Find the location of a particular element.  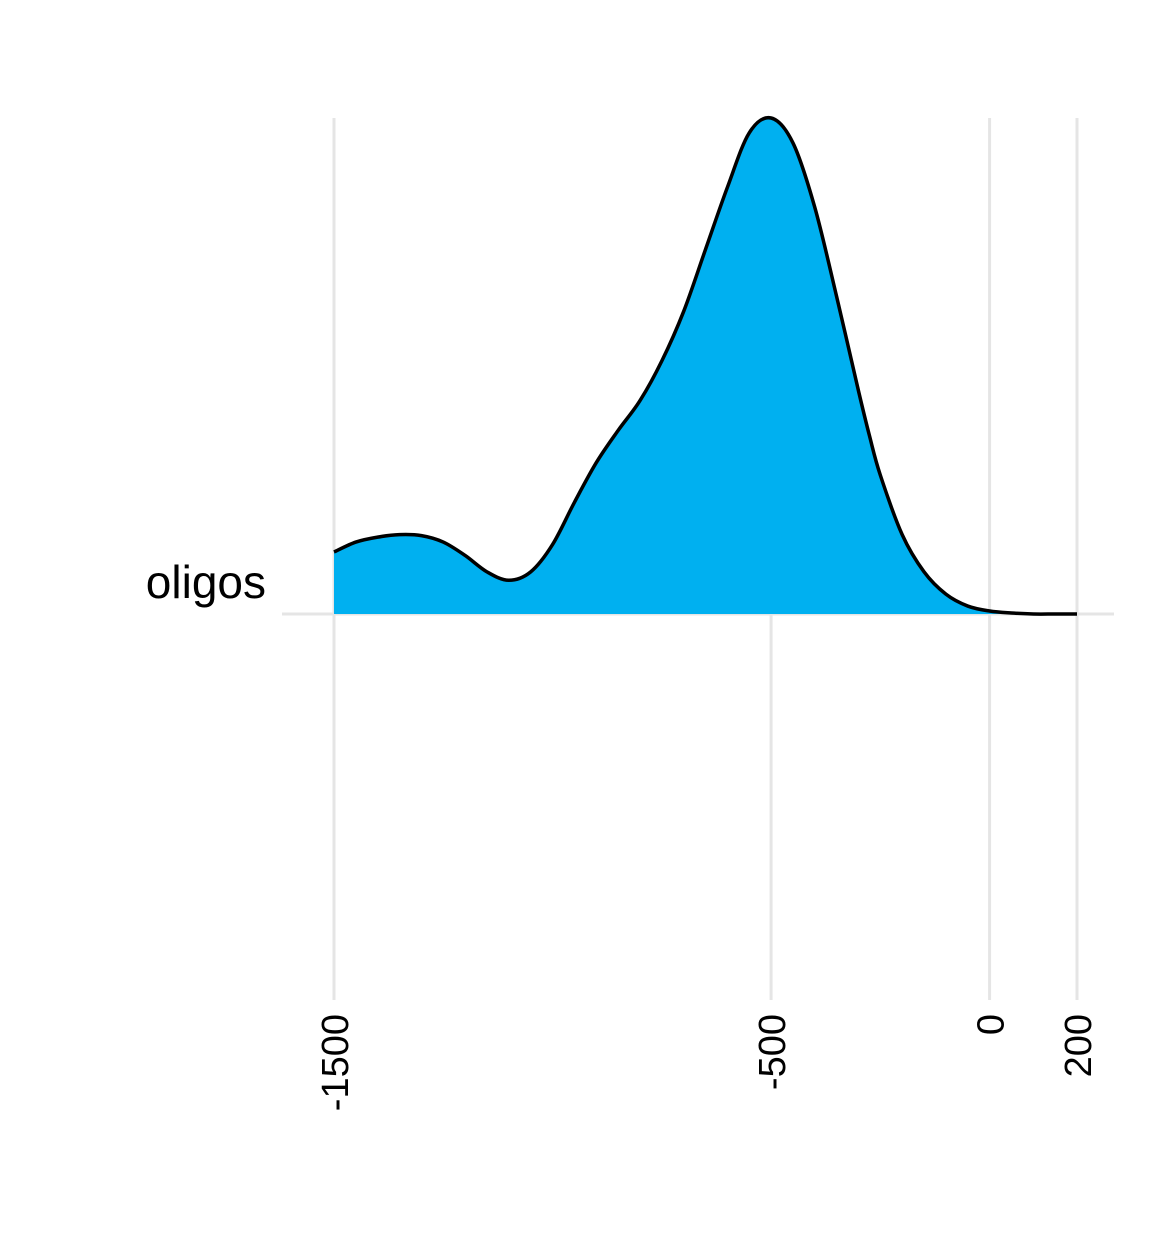

x-tick-label: -1500 is located at coordinates (336, 1062).